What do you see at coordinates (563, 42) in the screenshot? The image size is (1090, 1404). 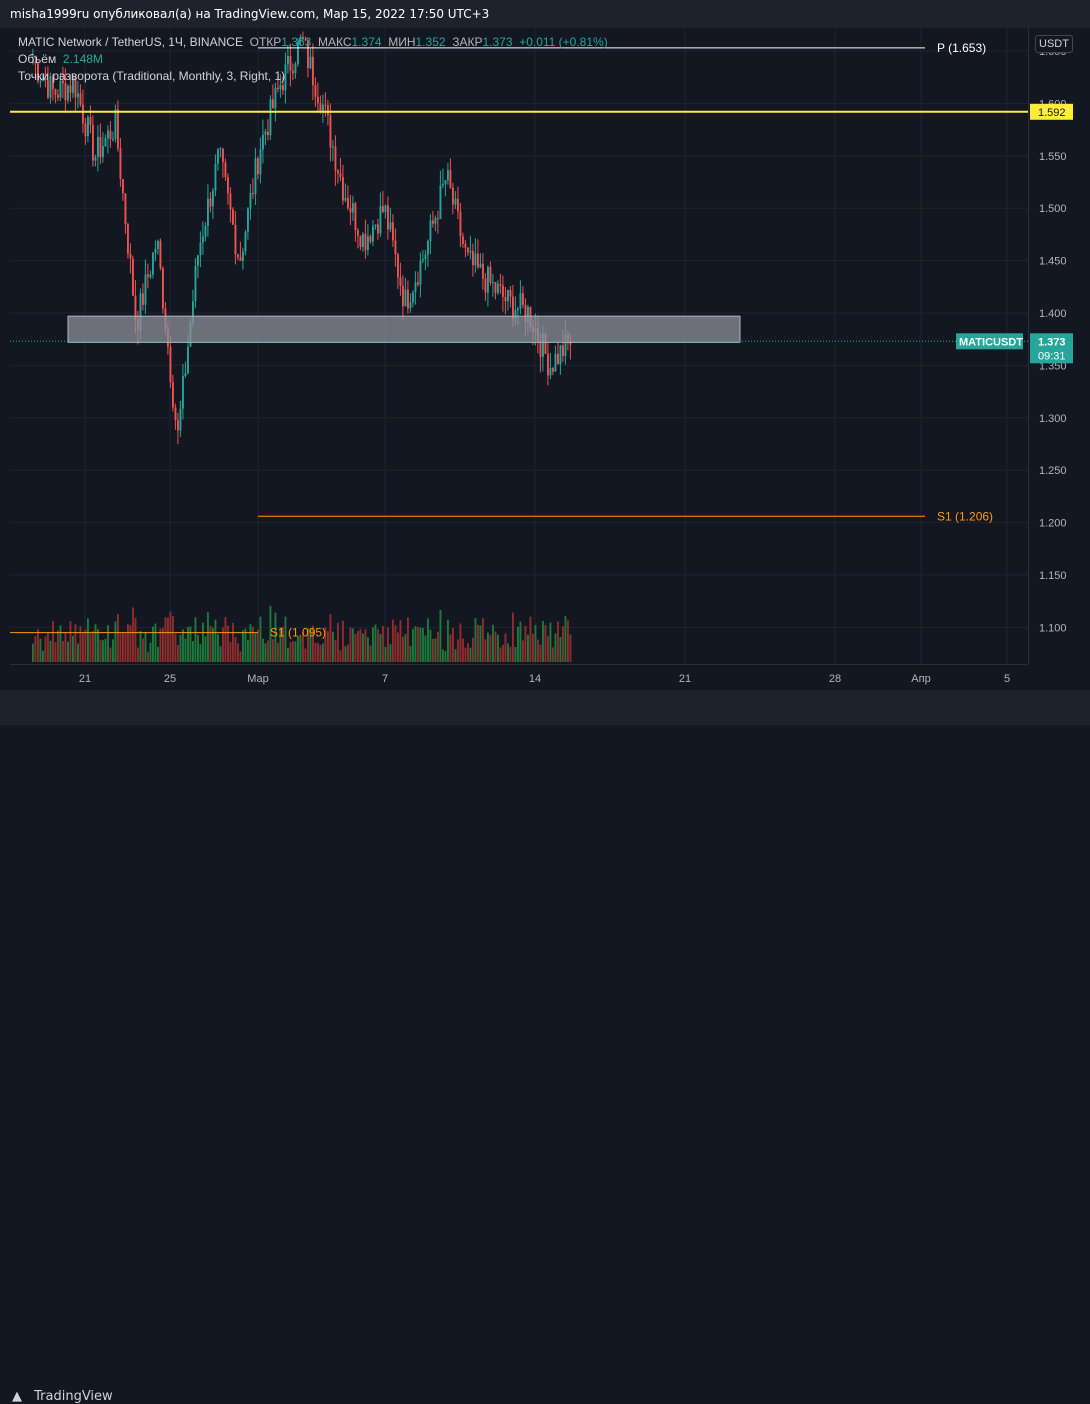 I see `change-value: +0.011 (+0.81%)` at bounding box center [563, 42].